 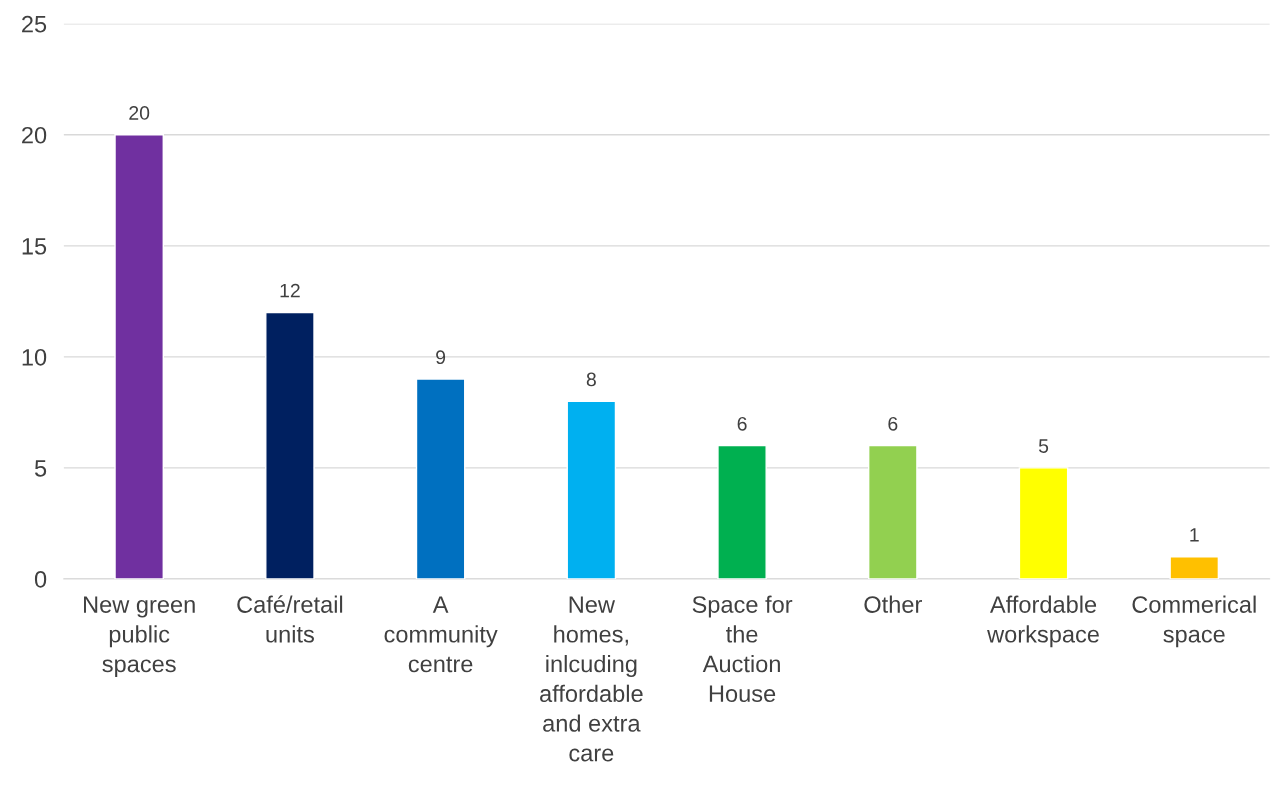 What do you see at coordinates (290, 619) in the screenshot?
I see `x-tick-label: Café/retail units` at bounding box center [290, 619].